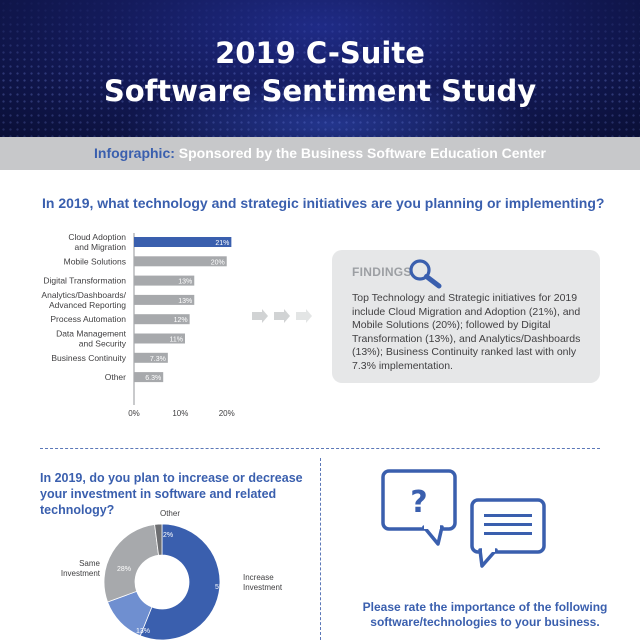 The width and height of the screenshot is (640, 640). Describe the element at coordinates (177, 340) in the screenshot. I see `bar-value-label: 11%` at that location.